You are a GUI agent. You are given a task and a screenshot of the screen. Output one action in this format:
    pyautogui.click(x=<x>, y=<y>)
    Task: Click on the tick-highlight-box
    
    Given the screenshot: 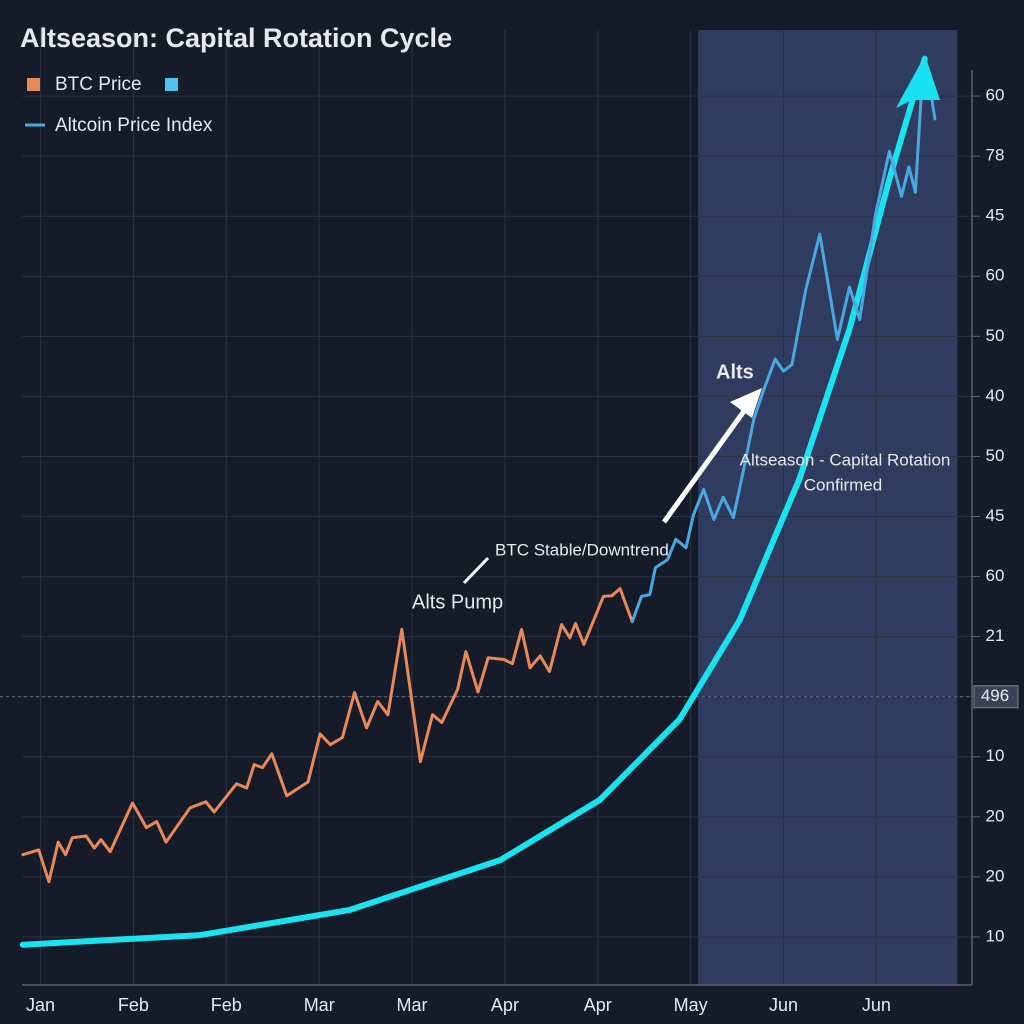 What is the action you would take?
    pyautogui.click(x=996, y=697)
    